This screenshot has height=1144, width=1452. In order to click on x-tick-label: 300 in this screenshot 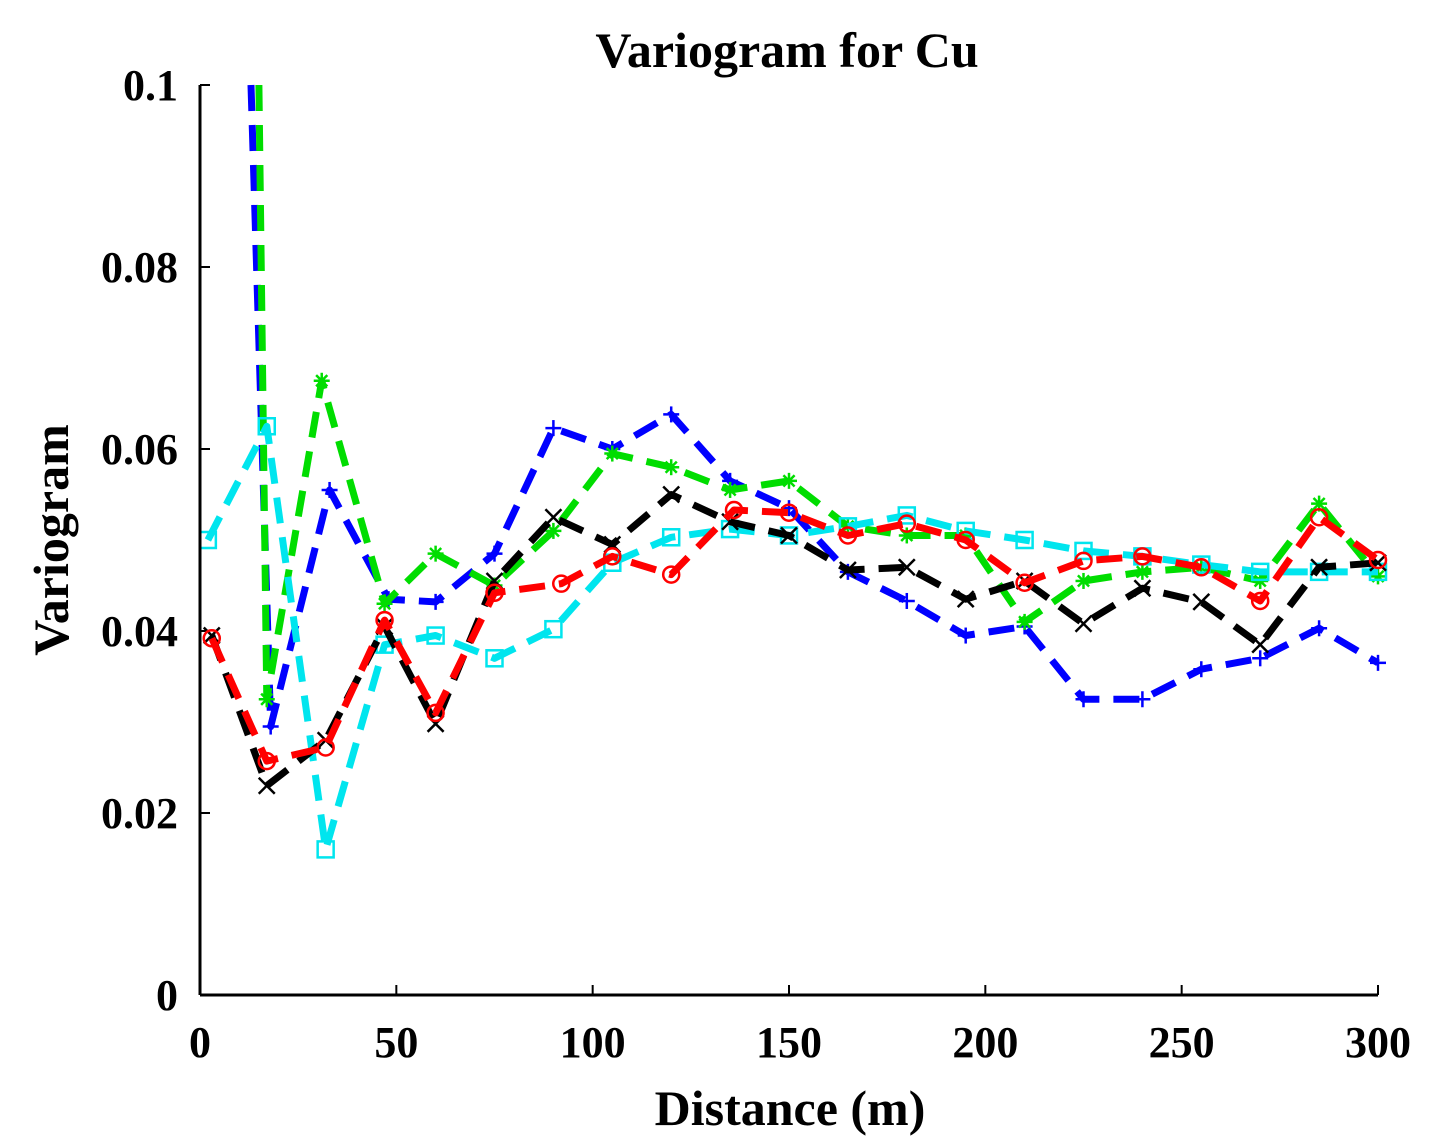, I will do `click(1378, 1042)`.